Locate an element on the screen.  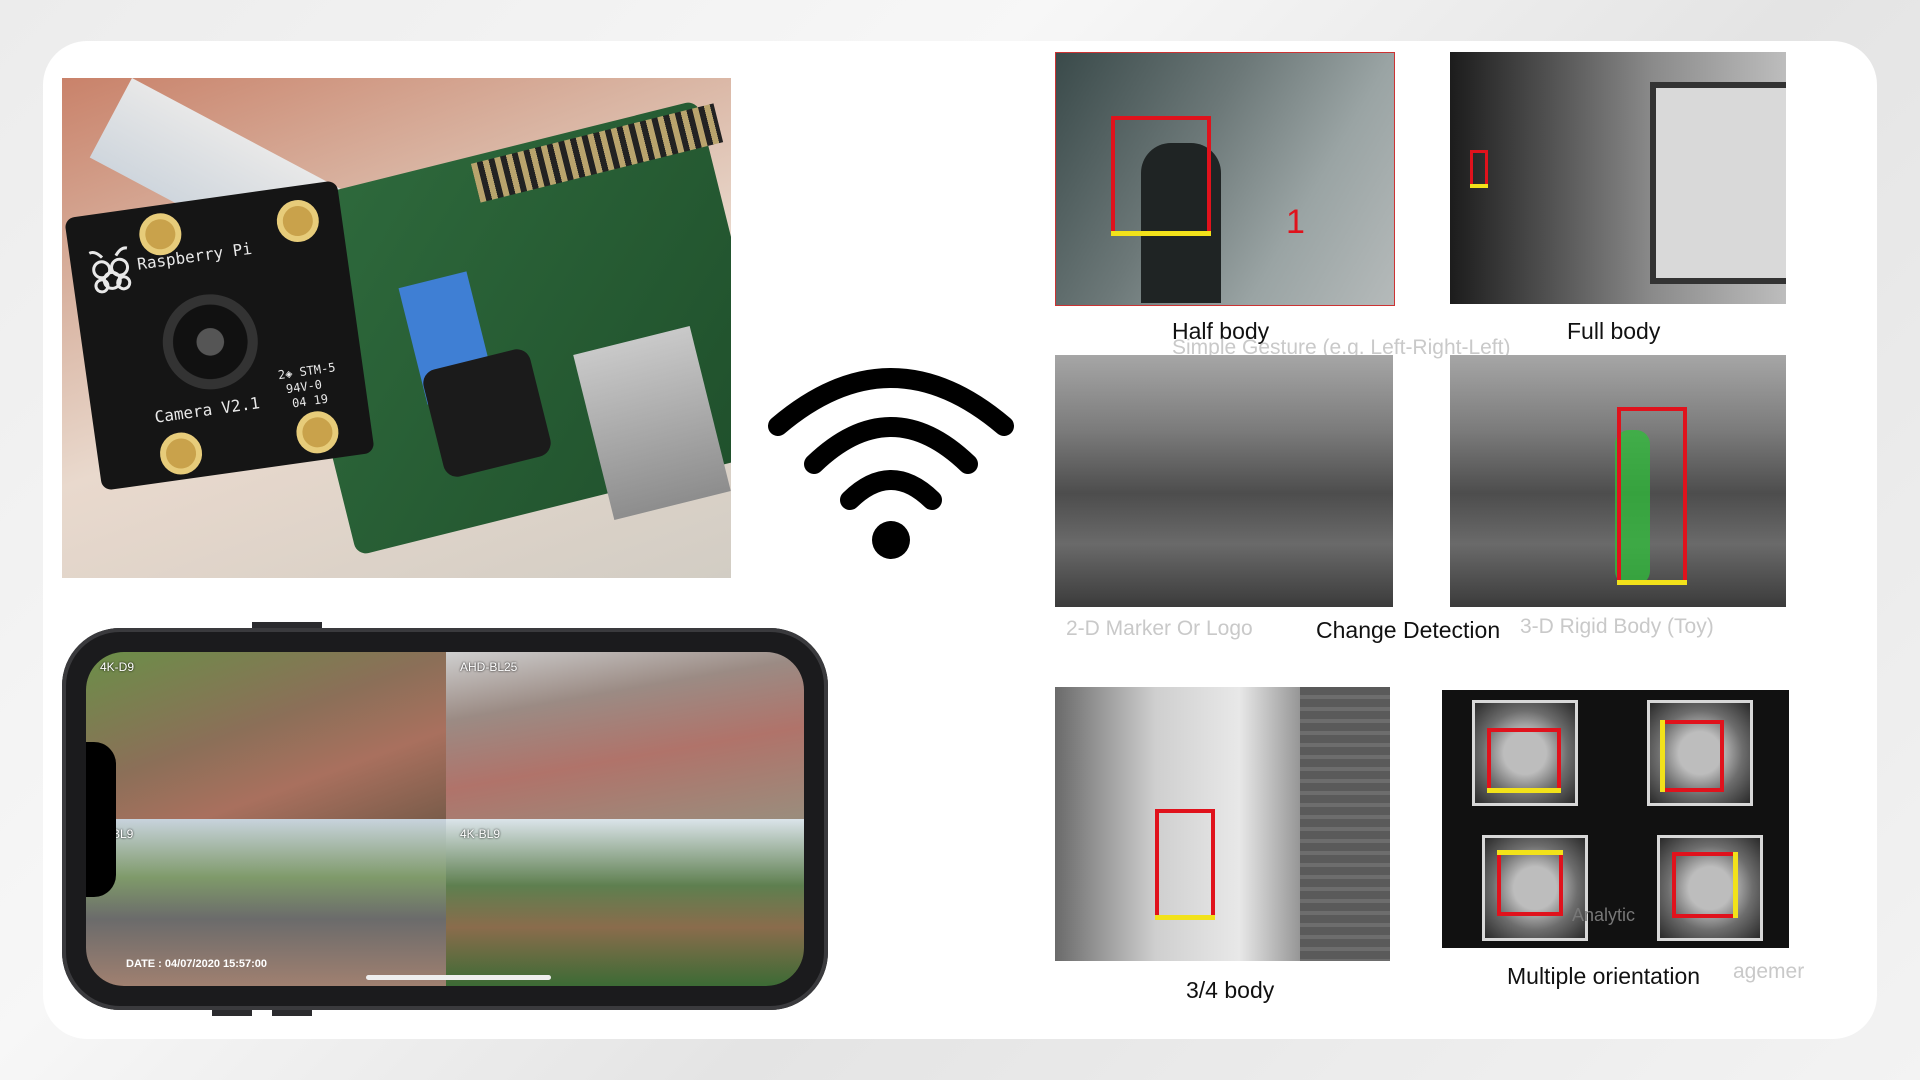
ghost-caption: 2-D Marker Or Logo is located at coordinates (1159, 628).